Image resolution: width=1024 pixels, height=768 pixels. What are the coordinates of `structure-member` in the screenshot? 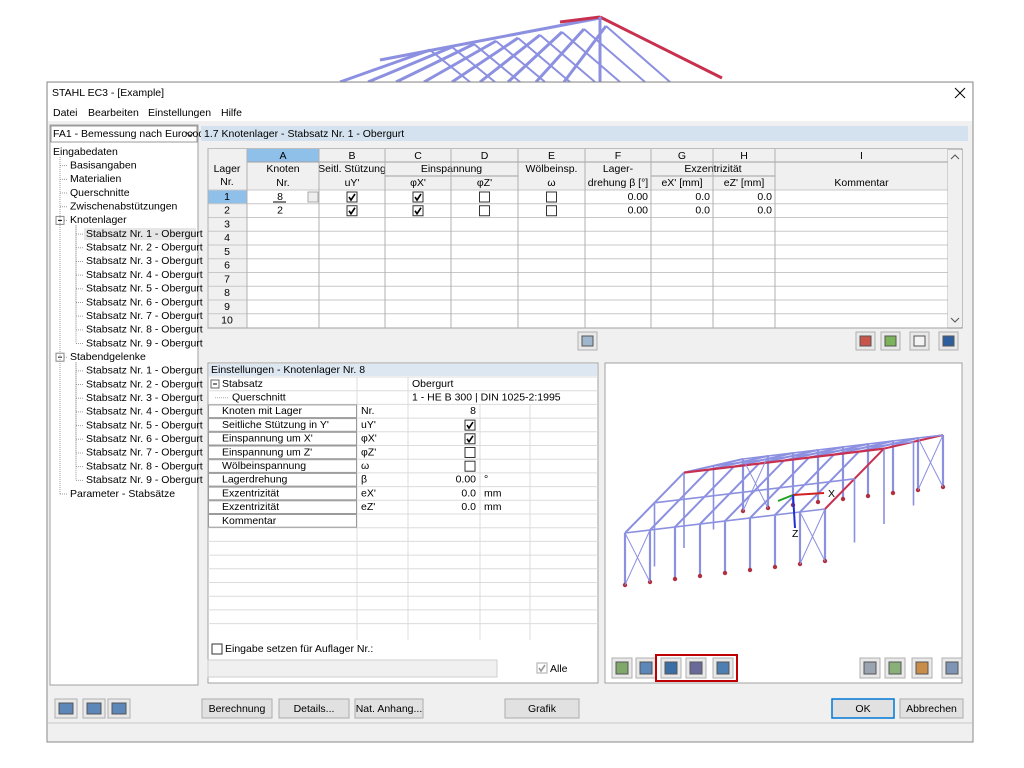 It's located at (784, 460).